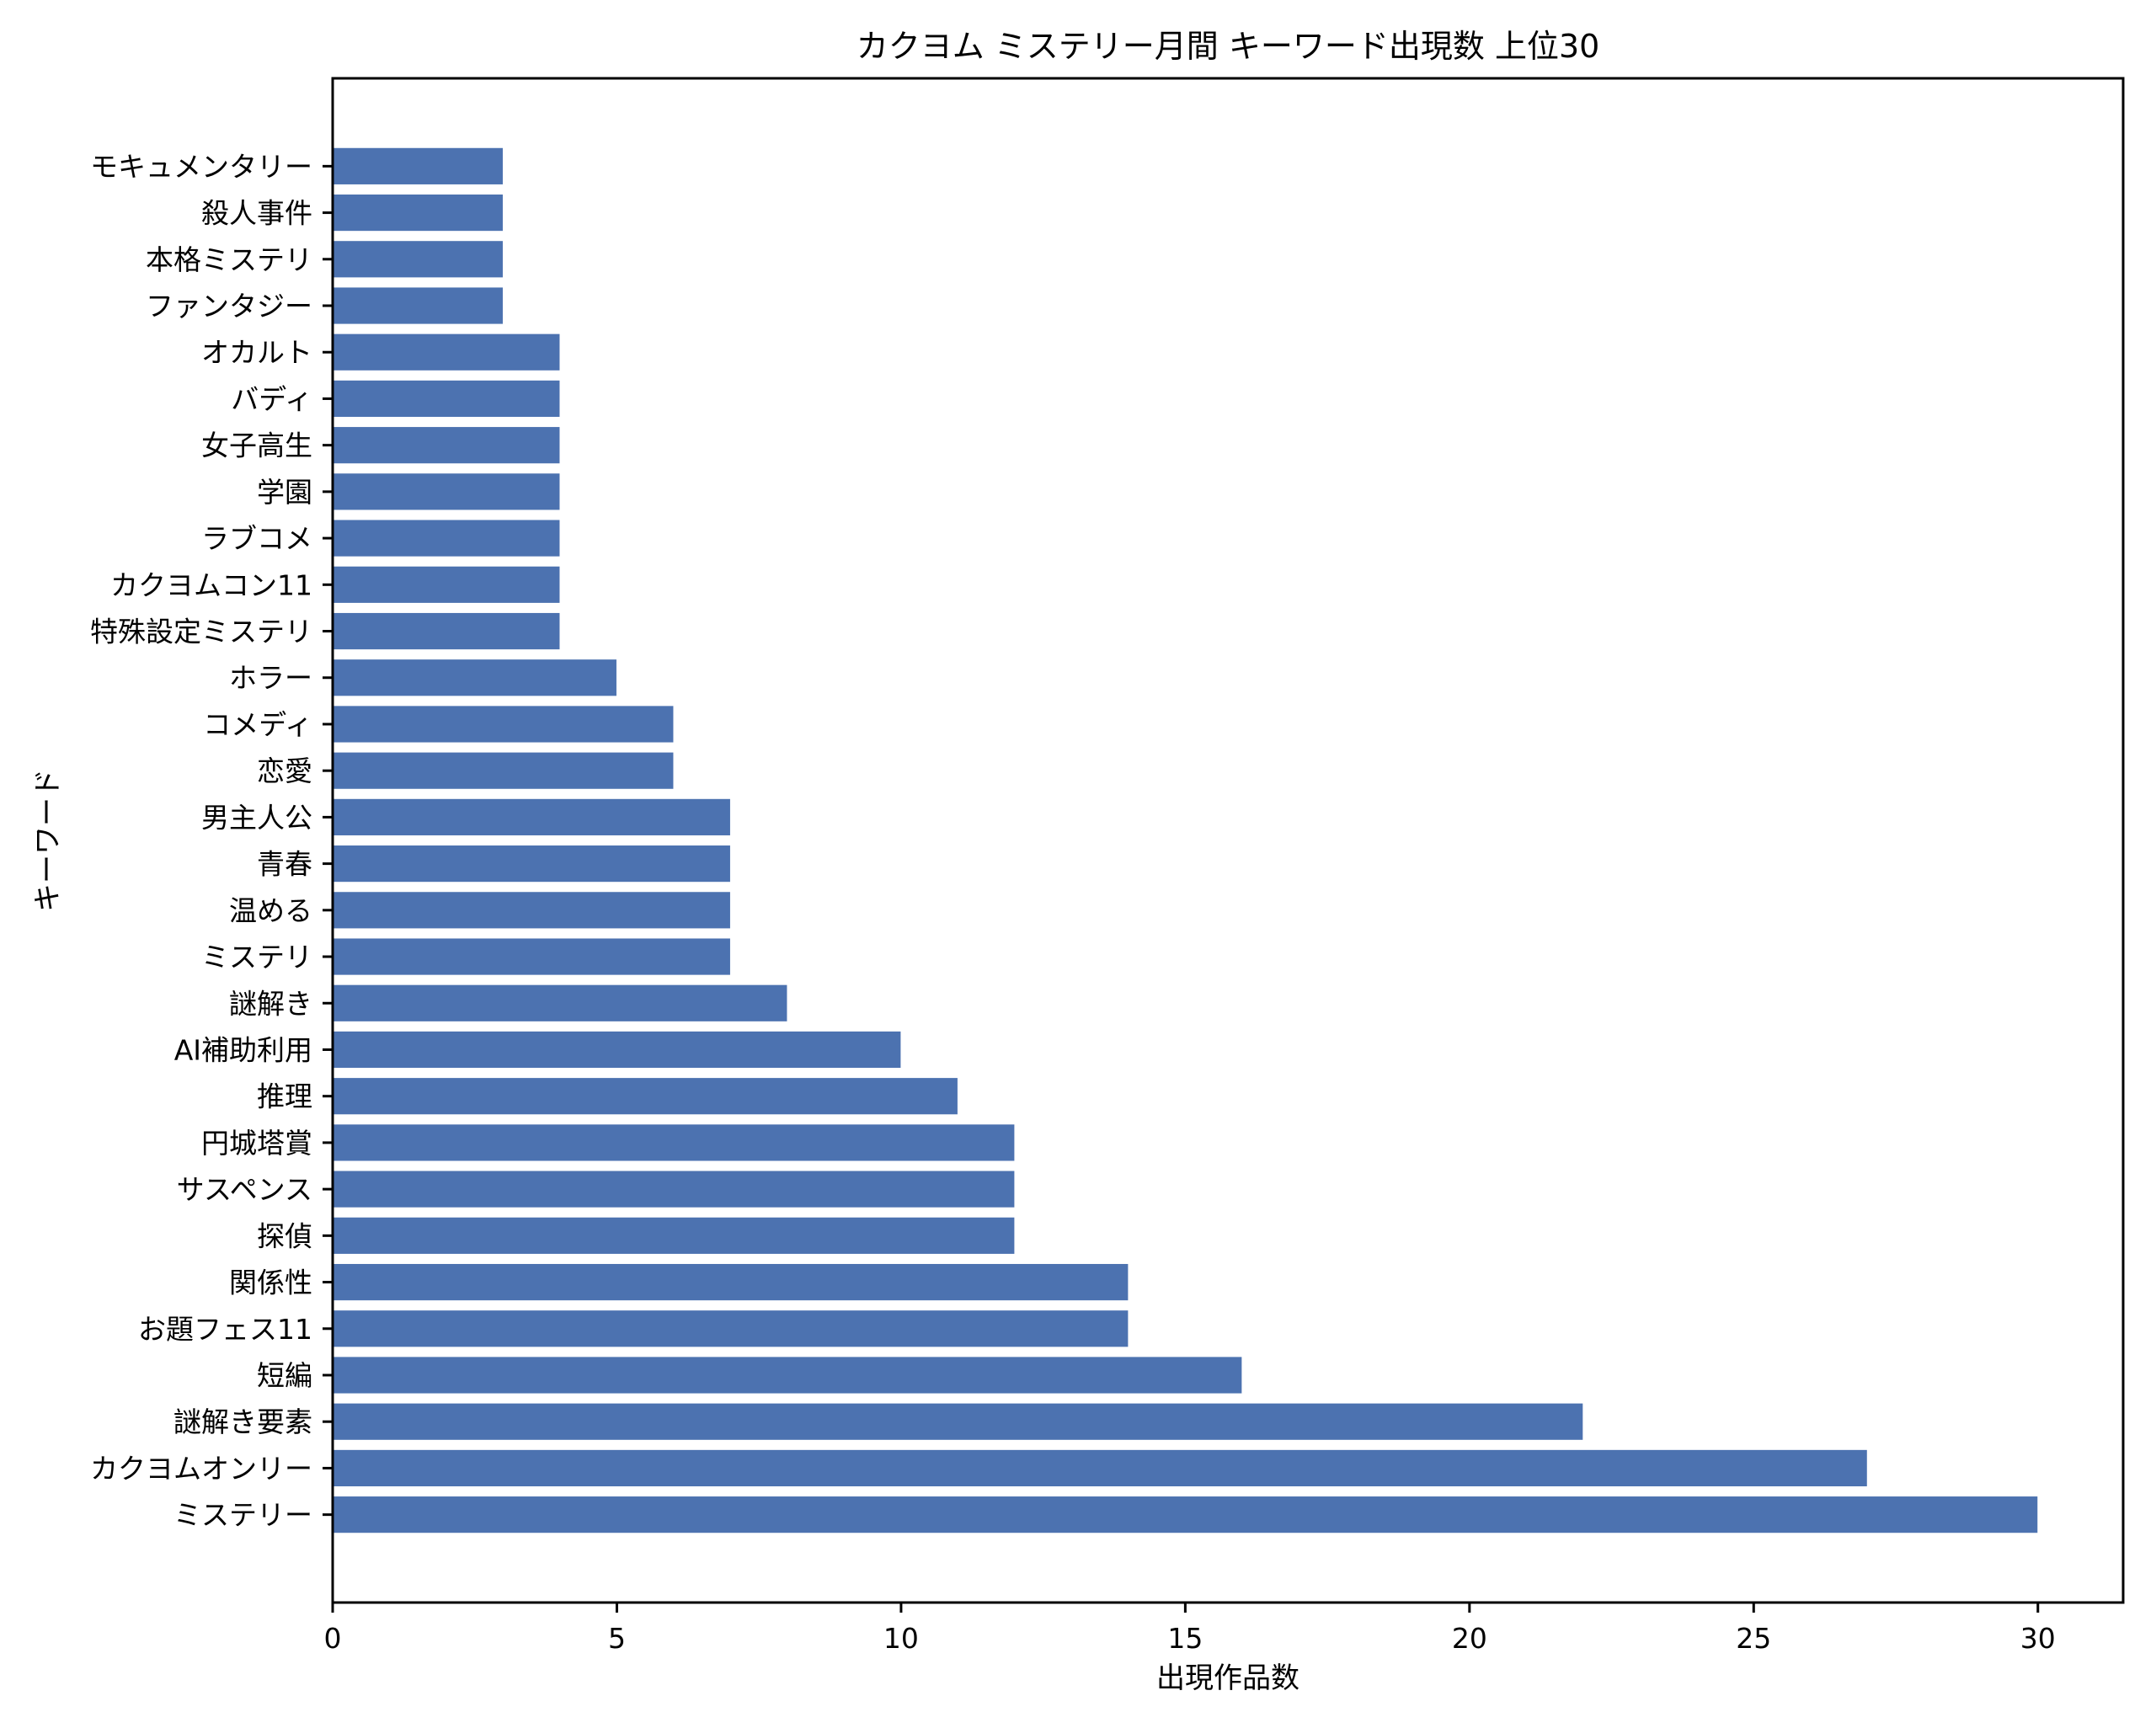 The image size is (2156, 1728). I want to click on y-tick-label: 特殊設定ミステリ, so click(201, 632).